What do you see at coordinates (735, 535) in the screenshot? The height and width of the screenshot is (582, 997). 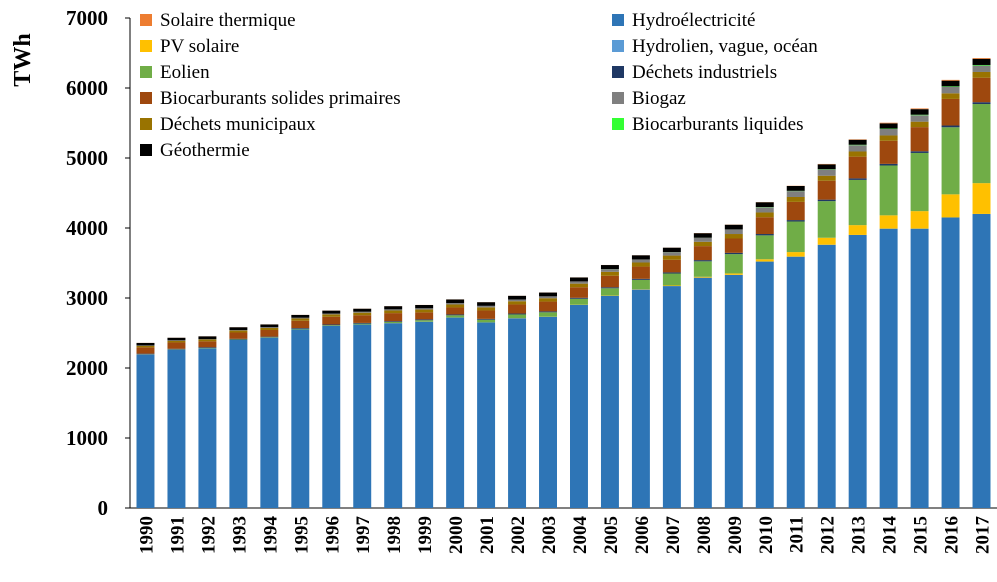 I see `x-tick-label: 2009` at bounding box center [735, 535].